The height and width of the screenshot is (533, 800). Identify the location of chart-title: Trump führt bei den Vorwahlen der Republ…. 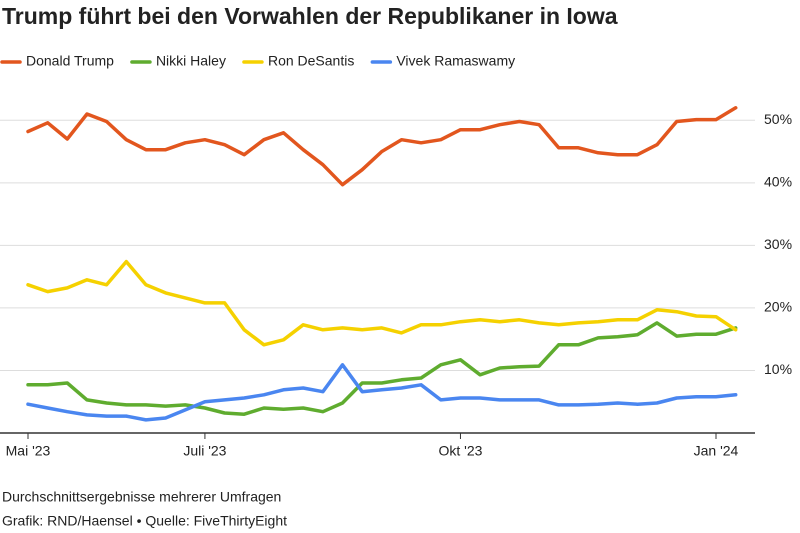
(310, 16).